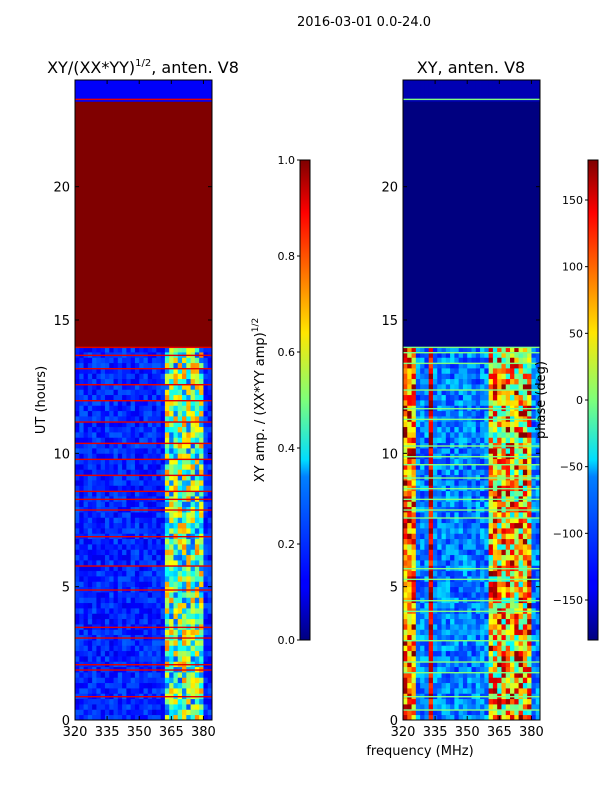  I want to click on colorbar-tick-label: 0.4, so click(287, 448).